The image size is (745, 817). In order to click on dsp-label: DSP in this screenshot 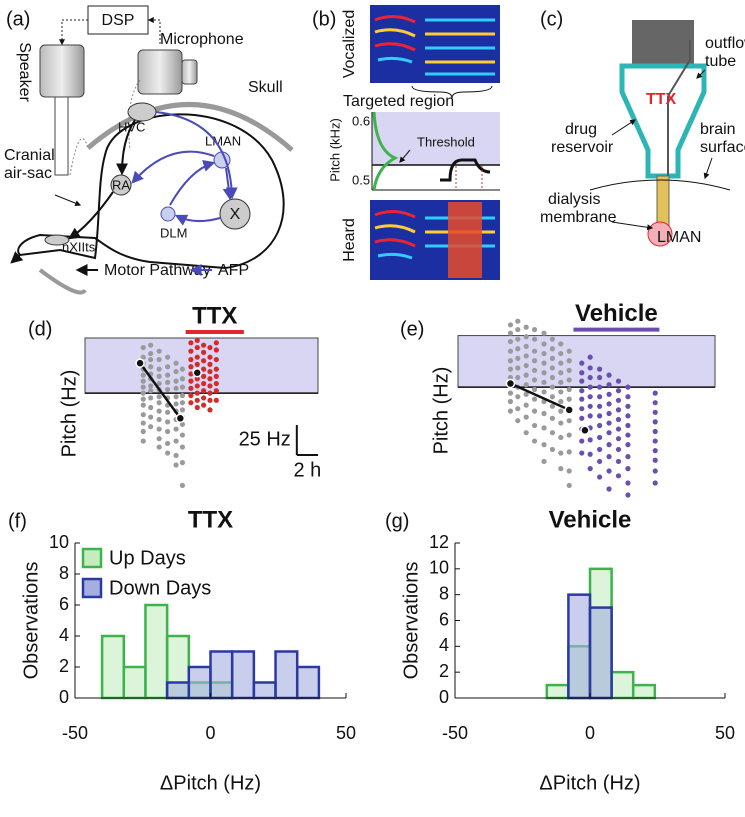, I will do `click(118, 20)`.